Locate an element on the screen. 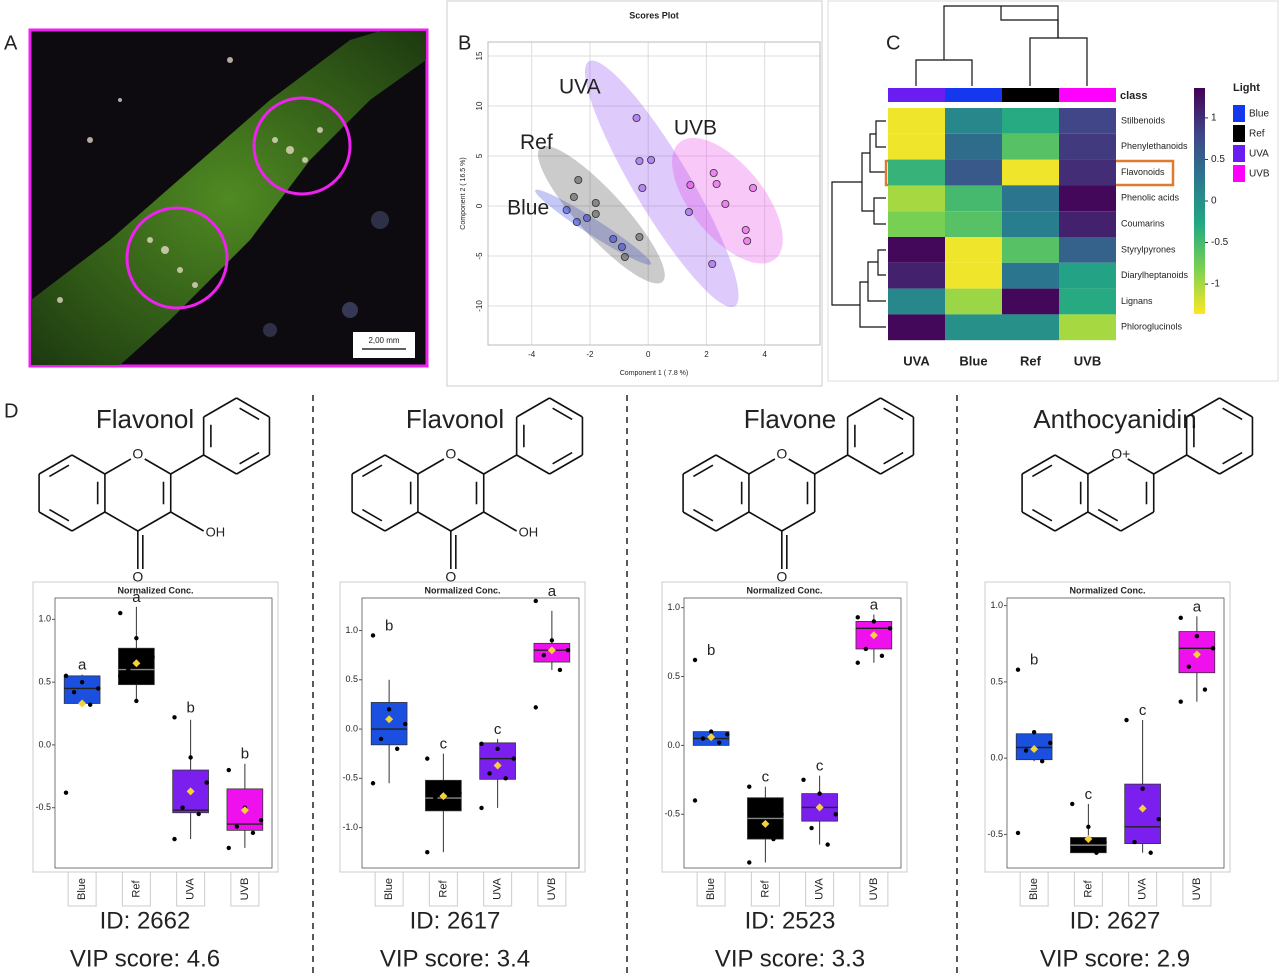 This screenshot has width=1280, height=974. significance-letter: a is located at coordinates (1197, 606).